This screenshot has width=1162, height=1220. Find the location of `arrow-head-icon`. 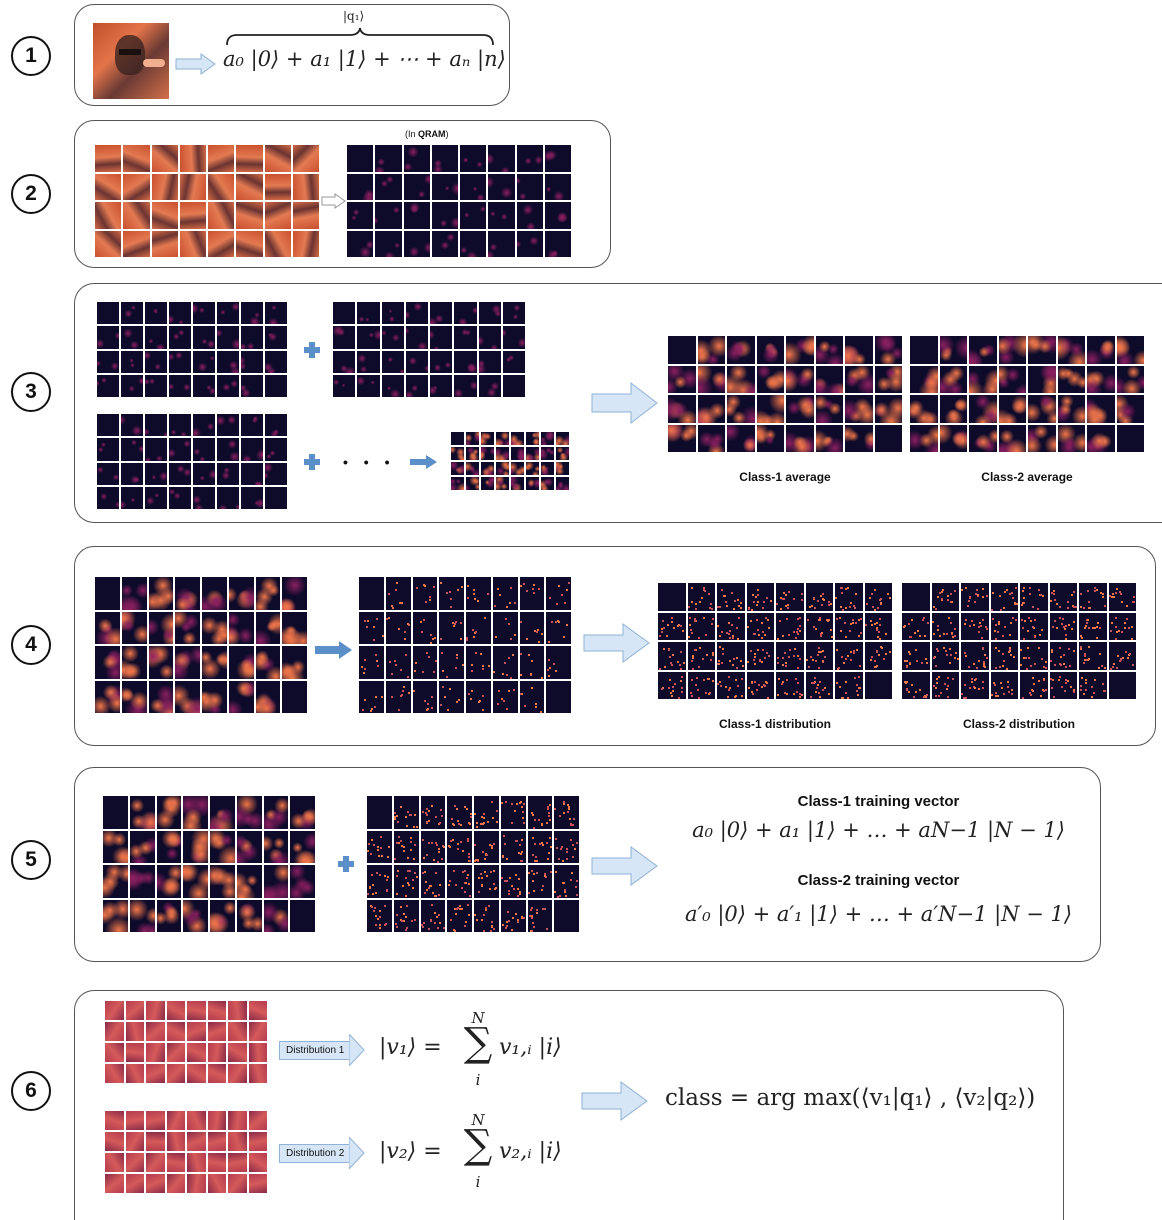

arrow-head-icon is located at coordinates (357, 1050).